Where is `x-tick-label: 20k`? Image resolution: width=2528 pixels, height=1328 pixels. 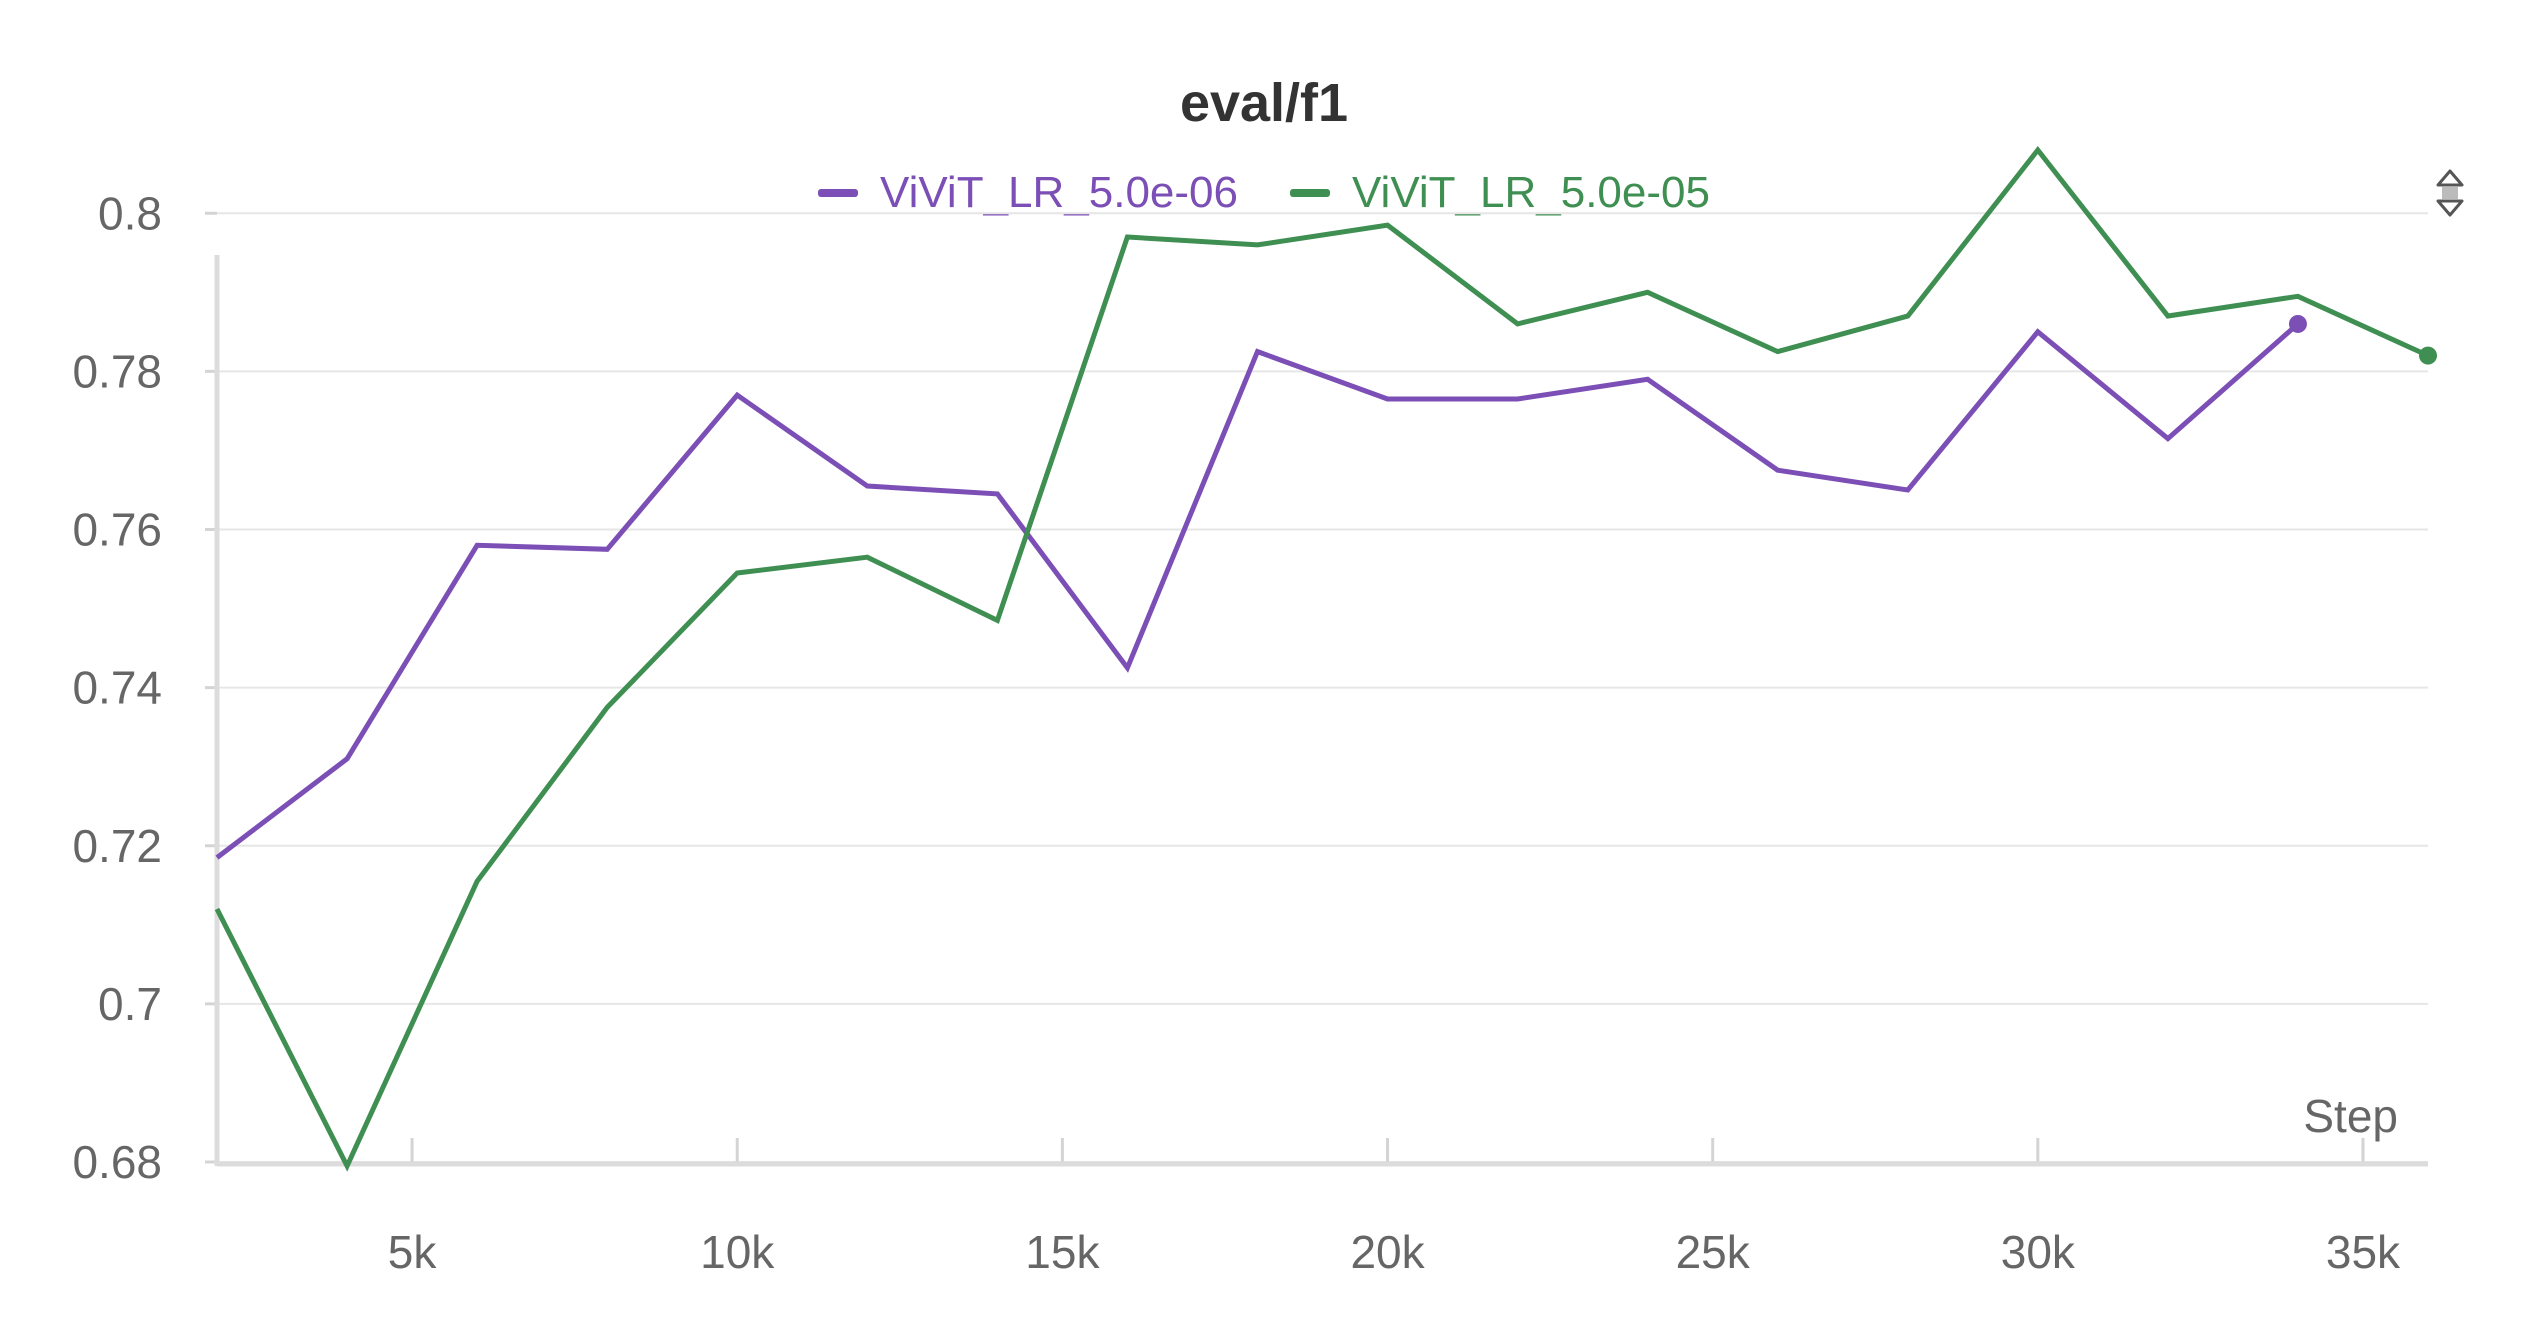
x-tick-label: 20k is located at coordinates (1387, 1252).